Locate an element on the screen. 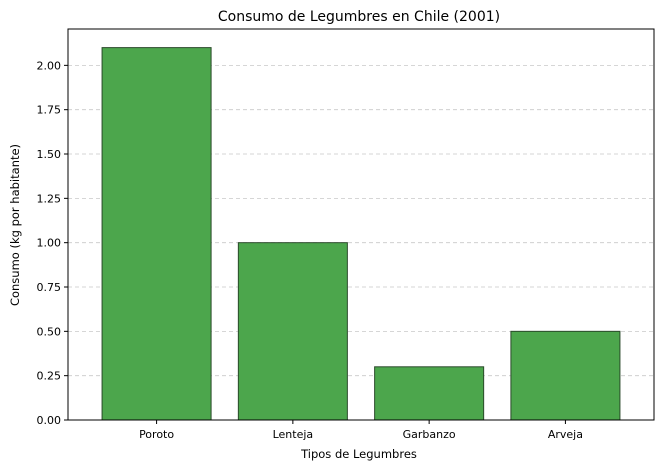  y-tick-label: 1.75 is located at coordinates (49, 110).